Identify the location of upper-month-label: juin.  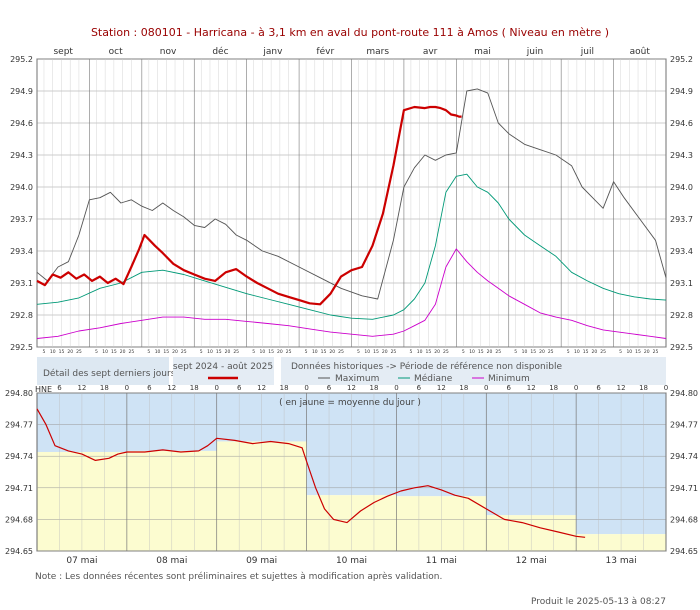
(534, 52).